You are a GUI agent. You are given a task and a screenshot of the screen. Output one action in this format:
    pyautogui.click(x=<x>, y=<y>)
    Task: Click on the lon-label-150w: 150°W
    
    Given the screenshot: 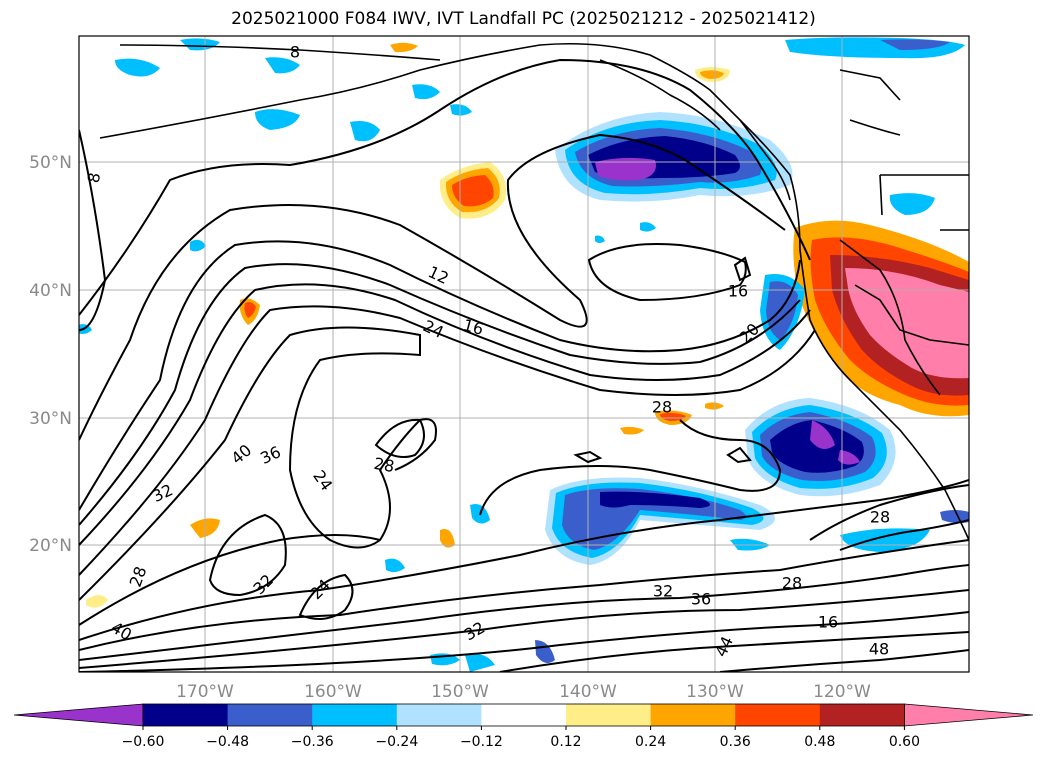 What is the action you would take?
    pyautogui.click(x=460, y=692)
    